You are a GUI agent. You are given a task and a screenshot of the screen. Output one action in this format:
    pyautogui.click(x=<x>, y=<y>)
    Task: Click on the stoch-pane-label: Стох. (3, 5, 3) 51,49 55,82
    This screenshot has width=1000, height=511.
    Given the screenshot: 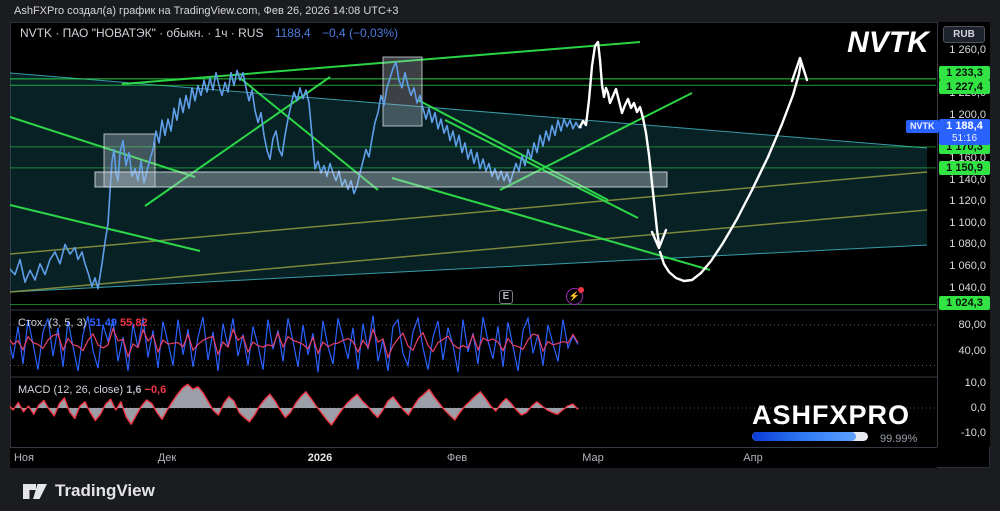 What is the action you would take?
    pyautogui.click(x=83, y=323)
    